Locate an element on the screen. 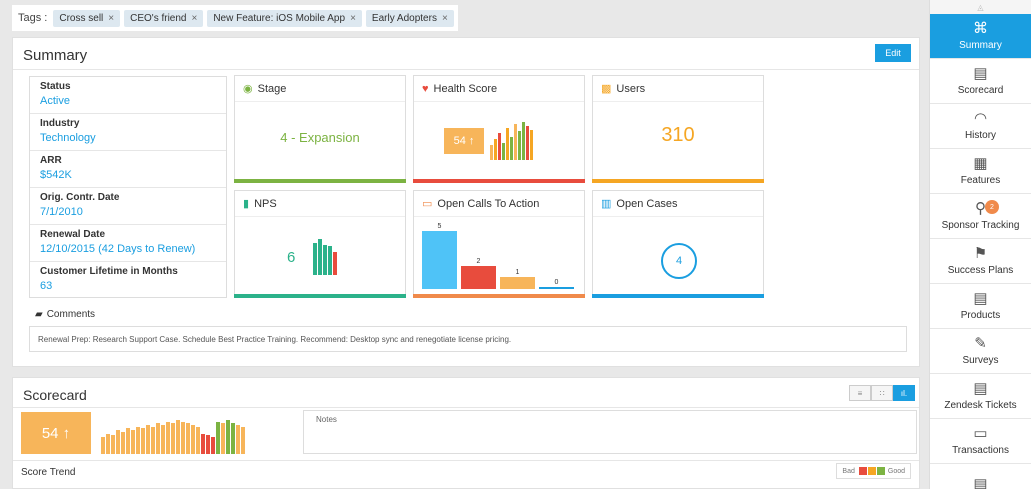 This screenshot has height=489, width=1031. info-value: 63 is located at coordinates (46, 286).